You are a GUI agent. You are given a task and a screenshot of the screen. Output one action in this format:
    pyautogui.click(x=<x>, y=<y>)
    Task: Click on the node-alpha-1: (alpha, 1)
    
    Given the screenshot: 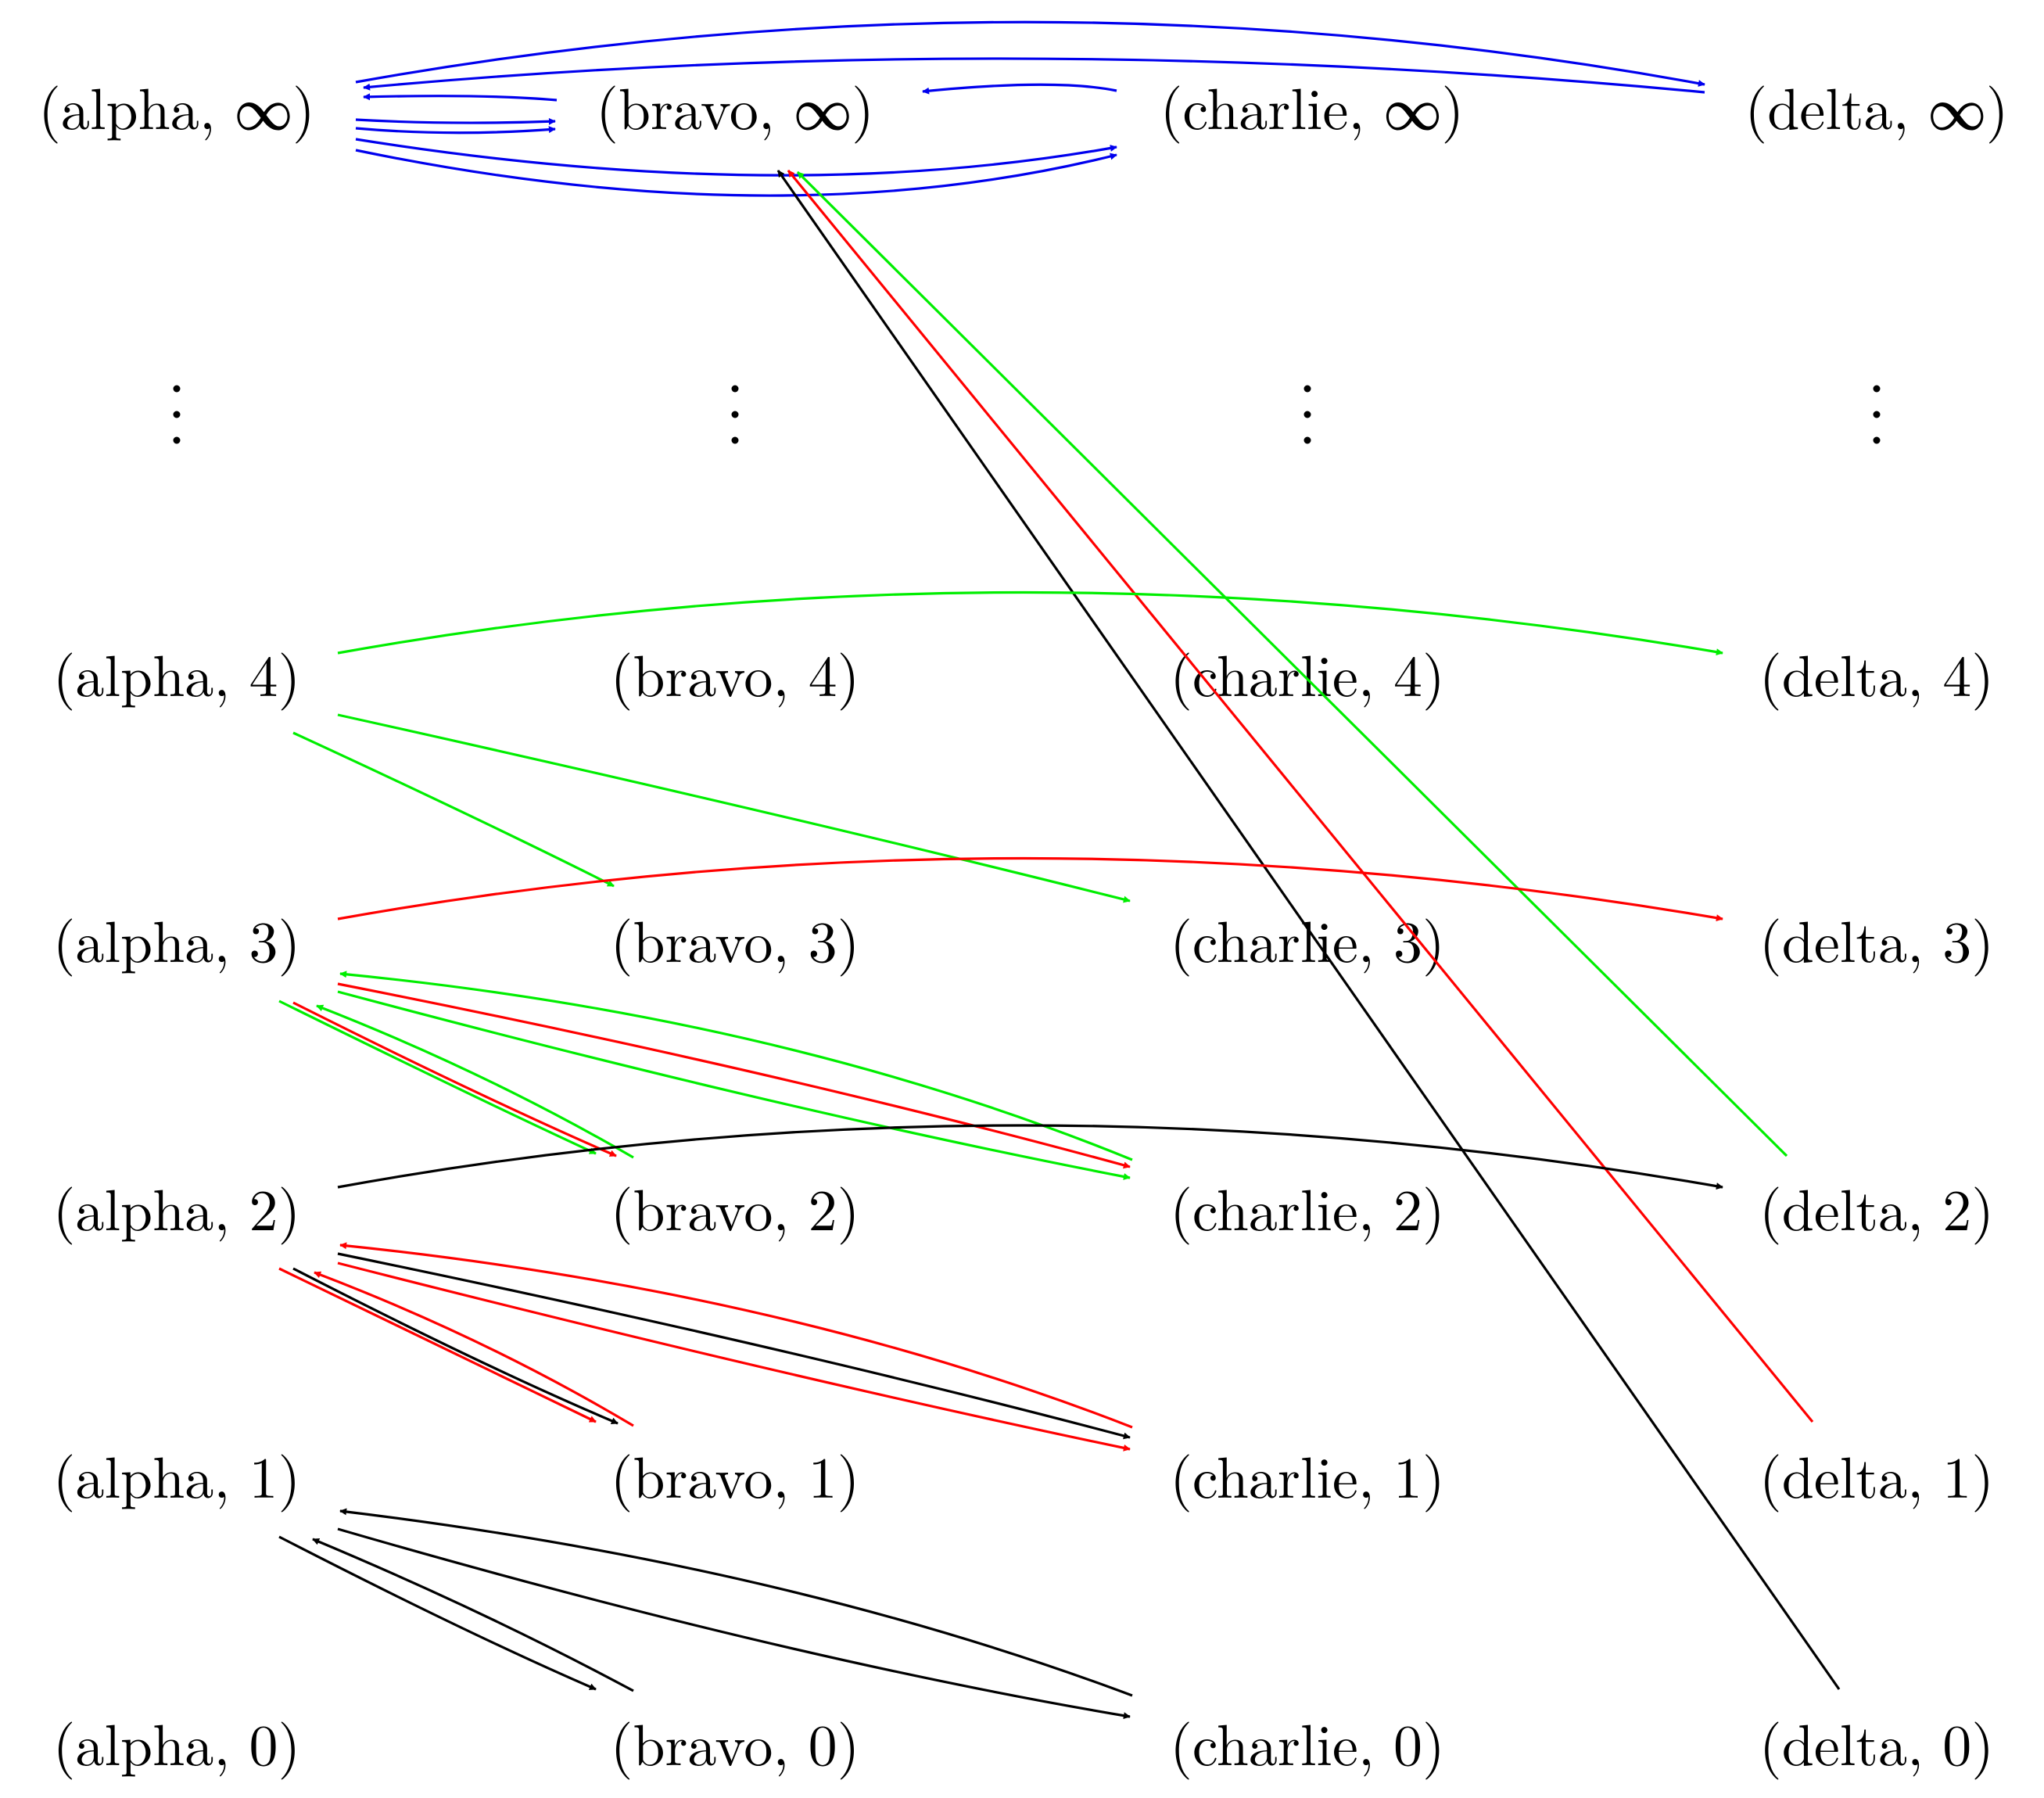 What is the action you would take?
    pyautogui.click(x=177, y=1474)
    